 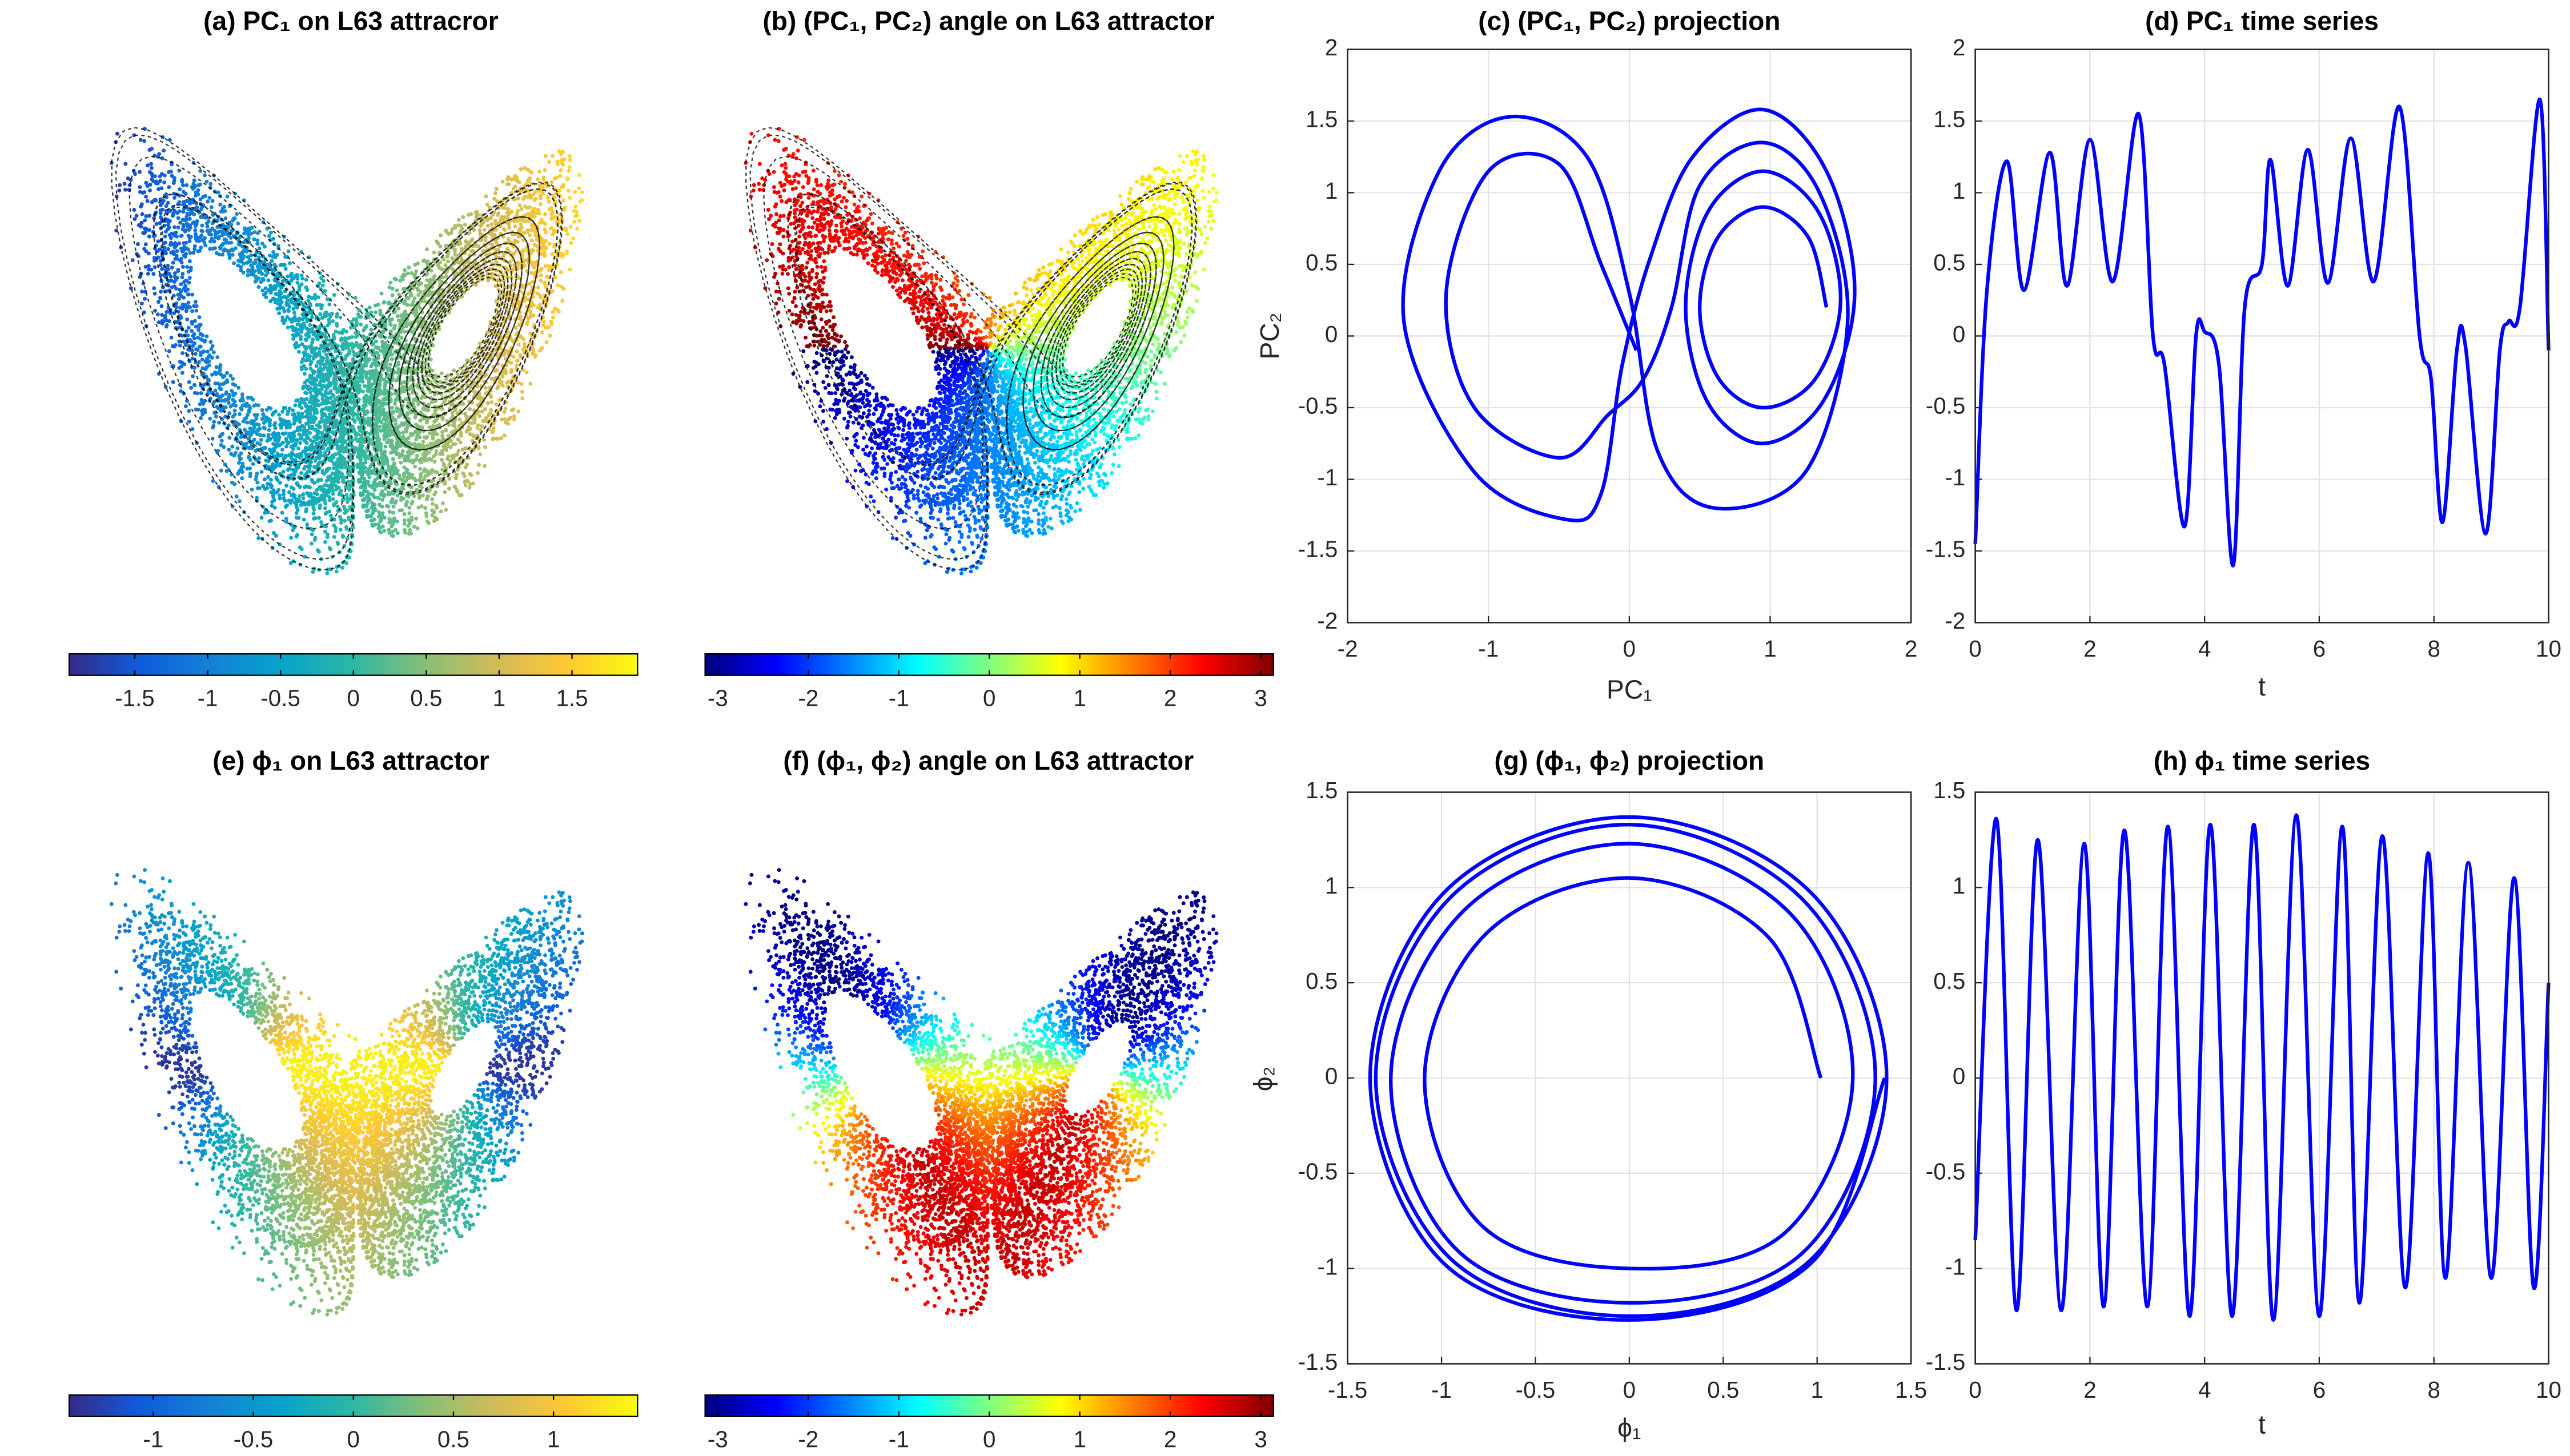 What do you see at coordinates (351, 21) in the screenshot?
I see `chart-title: (a) PC₁ on L63 attracror` at bounding box center [351, 21].